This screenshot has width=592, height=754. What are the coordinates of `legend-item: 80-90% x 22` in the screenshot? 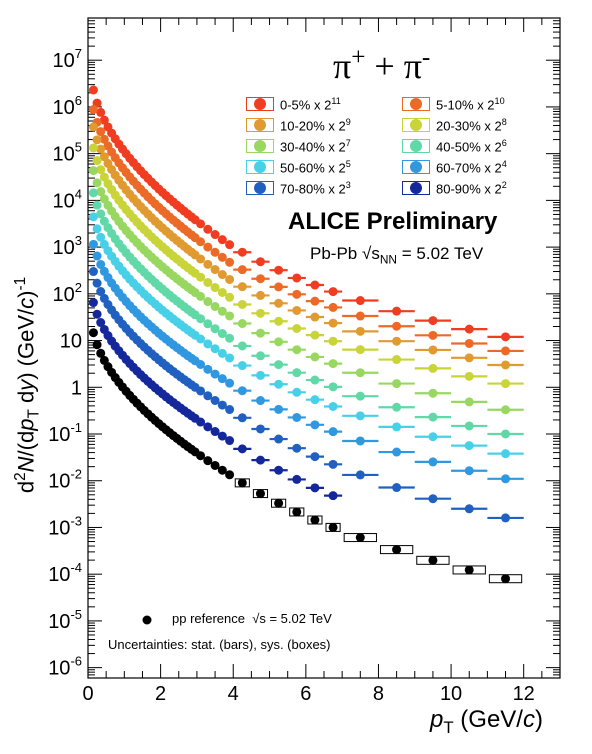 It's located at (454, 188).